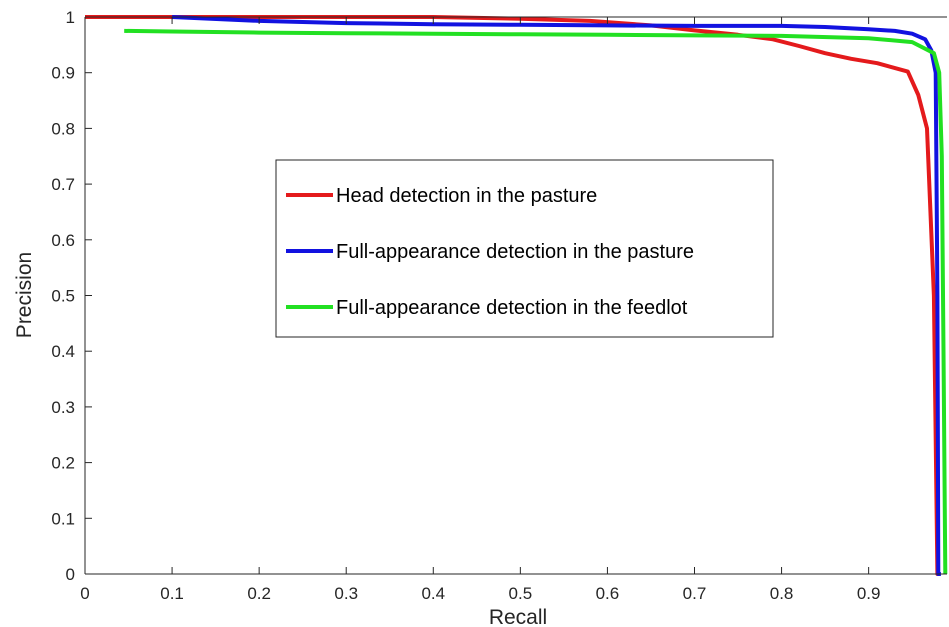 The width and height of the screenshot is (949, 627). What do you see at coordinates (63, 73) in the screenshot?
I see `y-tick-label: 0.9` at bounding box center [63, 73].